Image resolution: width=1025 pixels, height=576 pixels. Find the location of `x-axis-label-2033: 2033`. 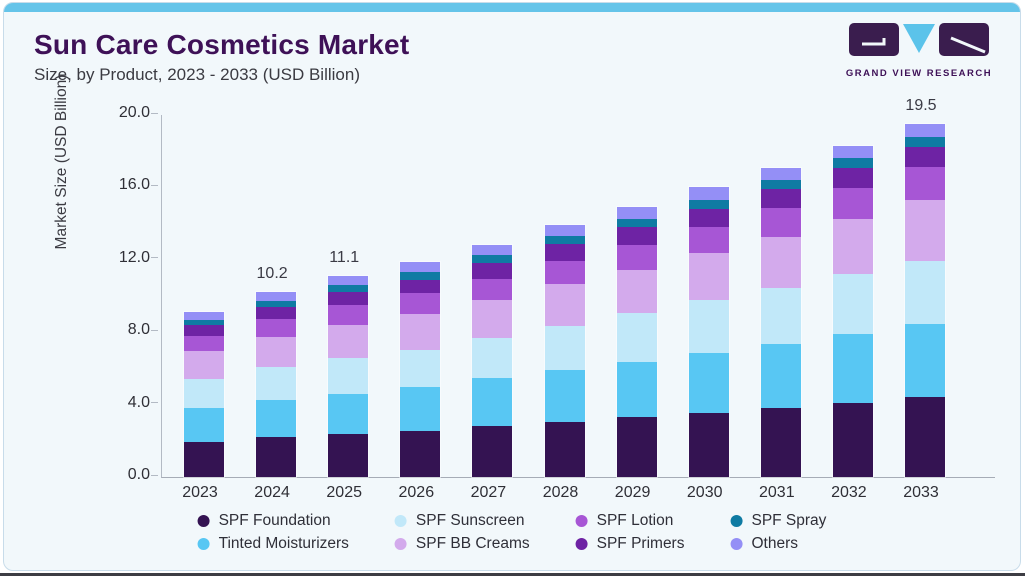

x-axis-label-2033: 2033 is located at coordinates (921, 492).